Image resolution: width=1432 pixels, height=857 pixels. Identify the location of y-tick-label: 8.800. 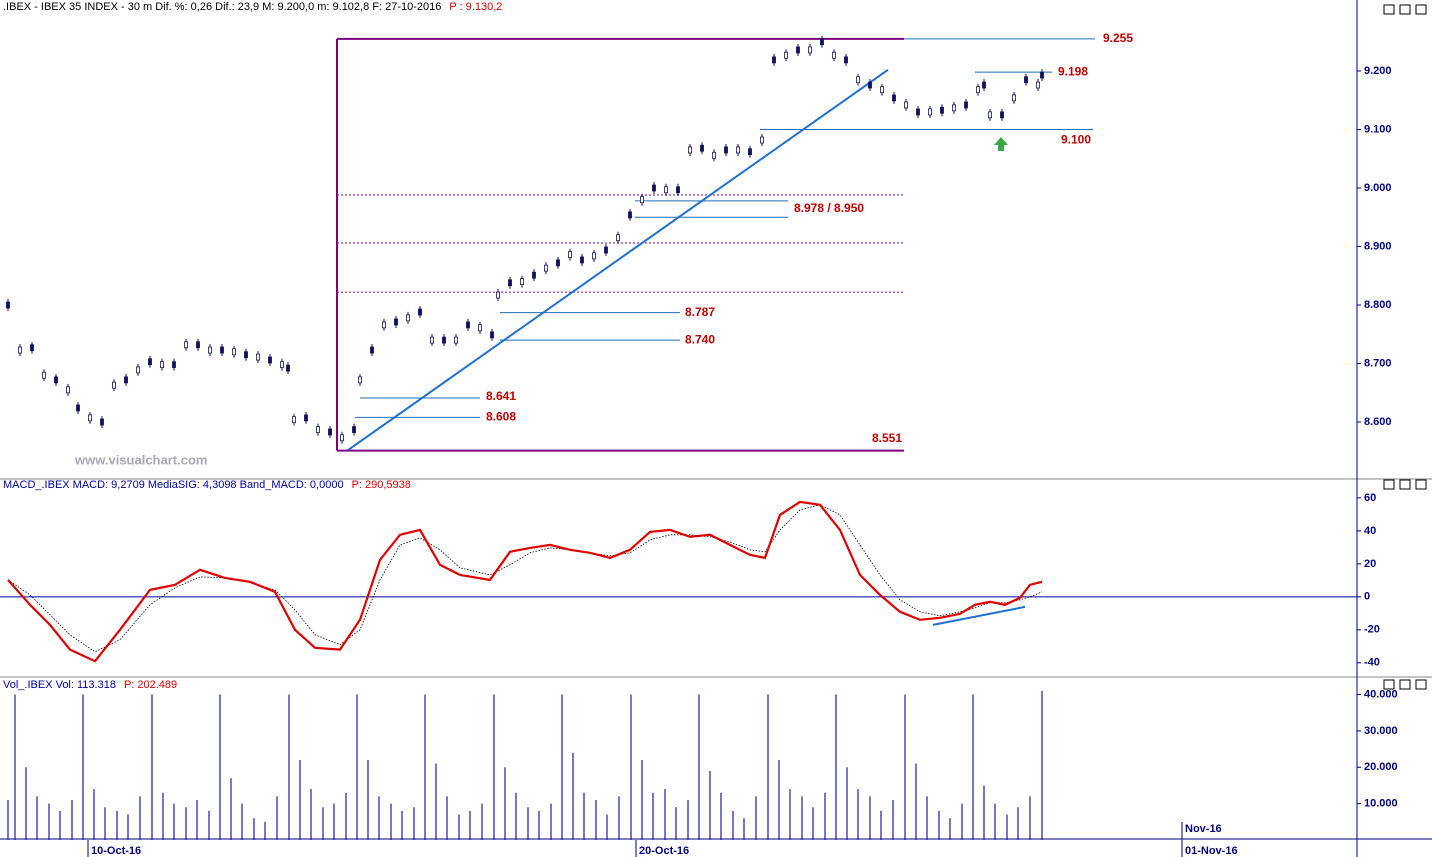
(1378, 305).